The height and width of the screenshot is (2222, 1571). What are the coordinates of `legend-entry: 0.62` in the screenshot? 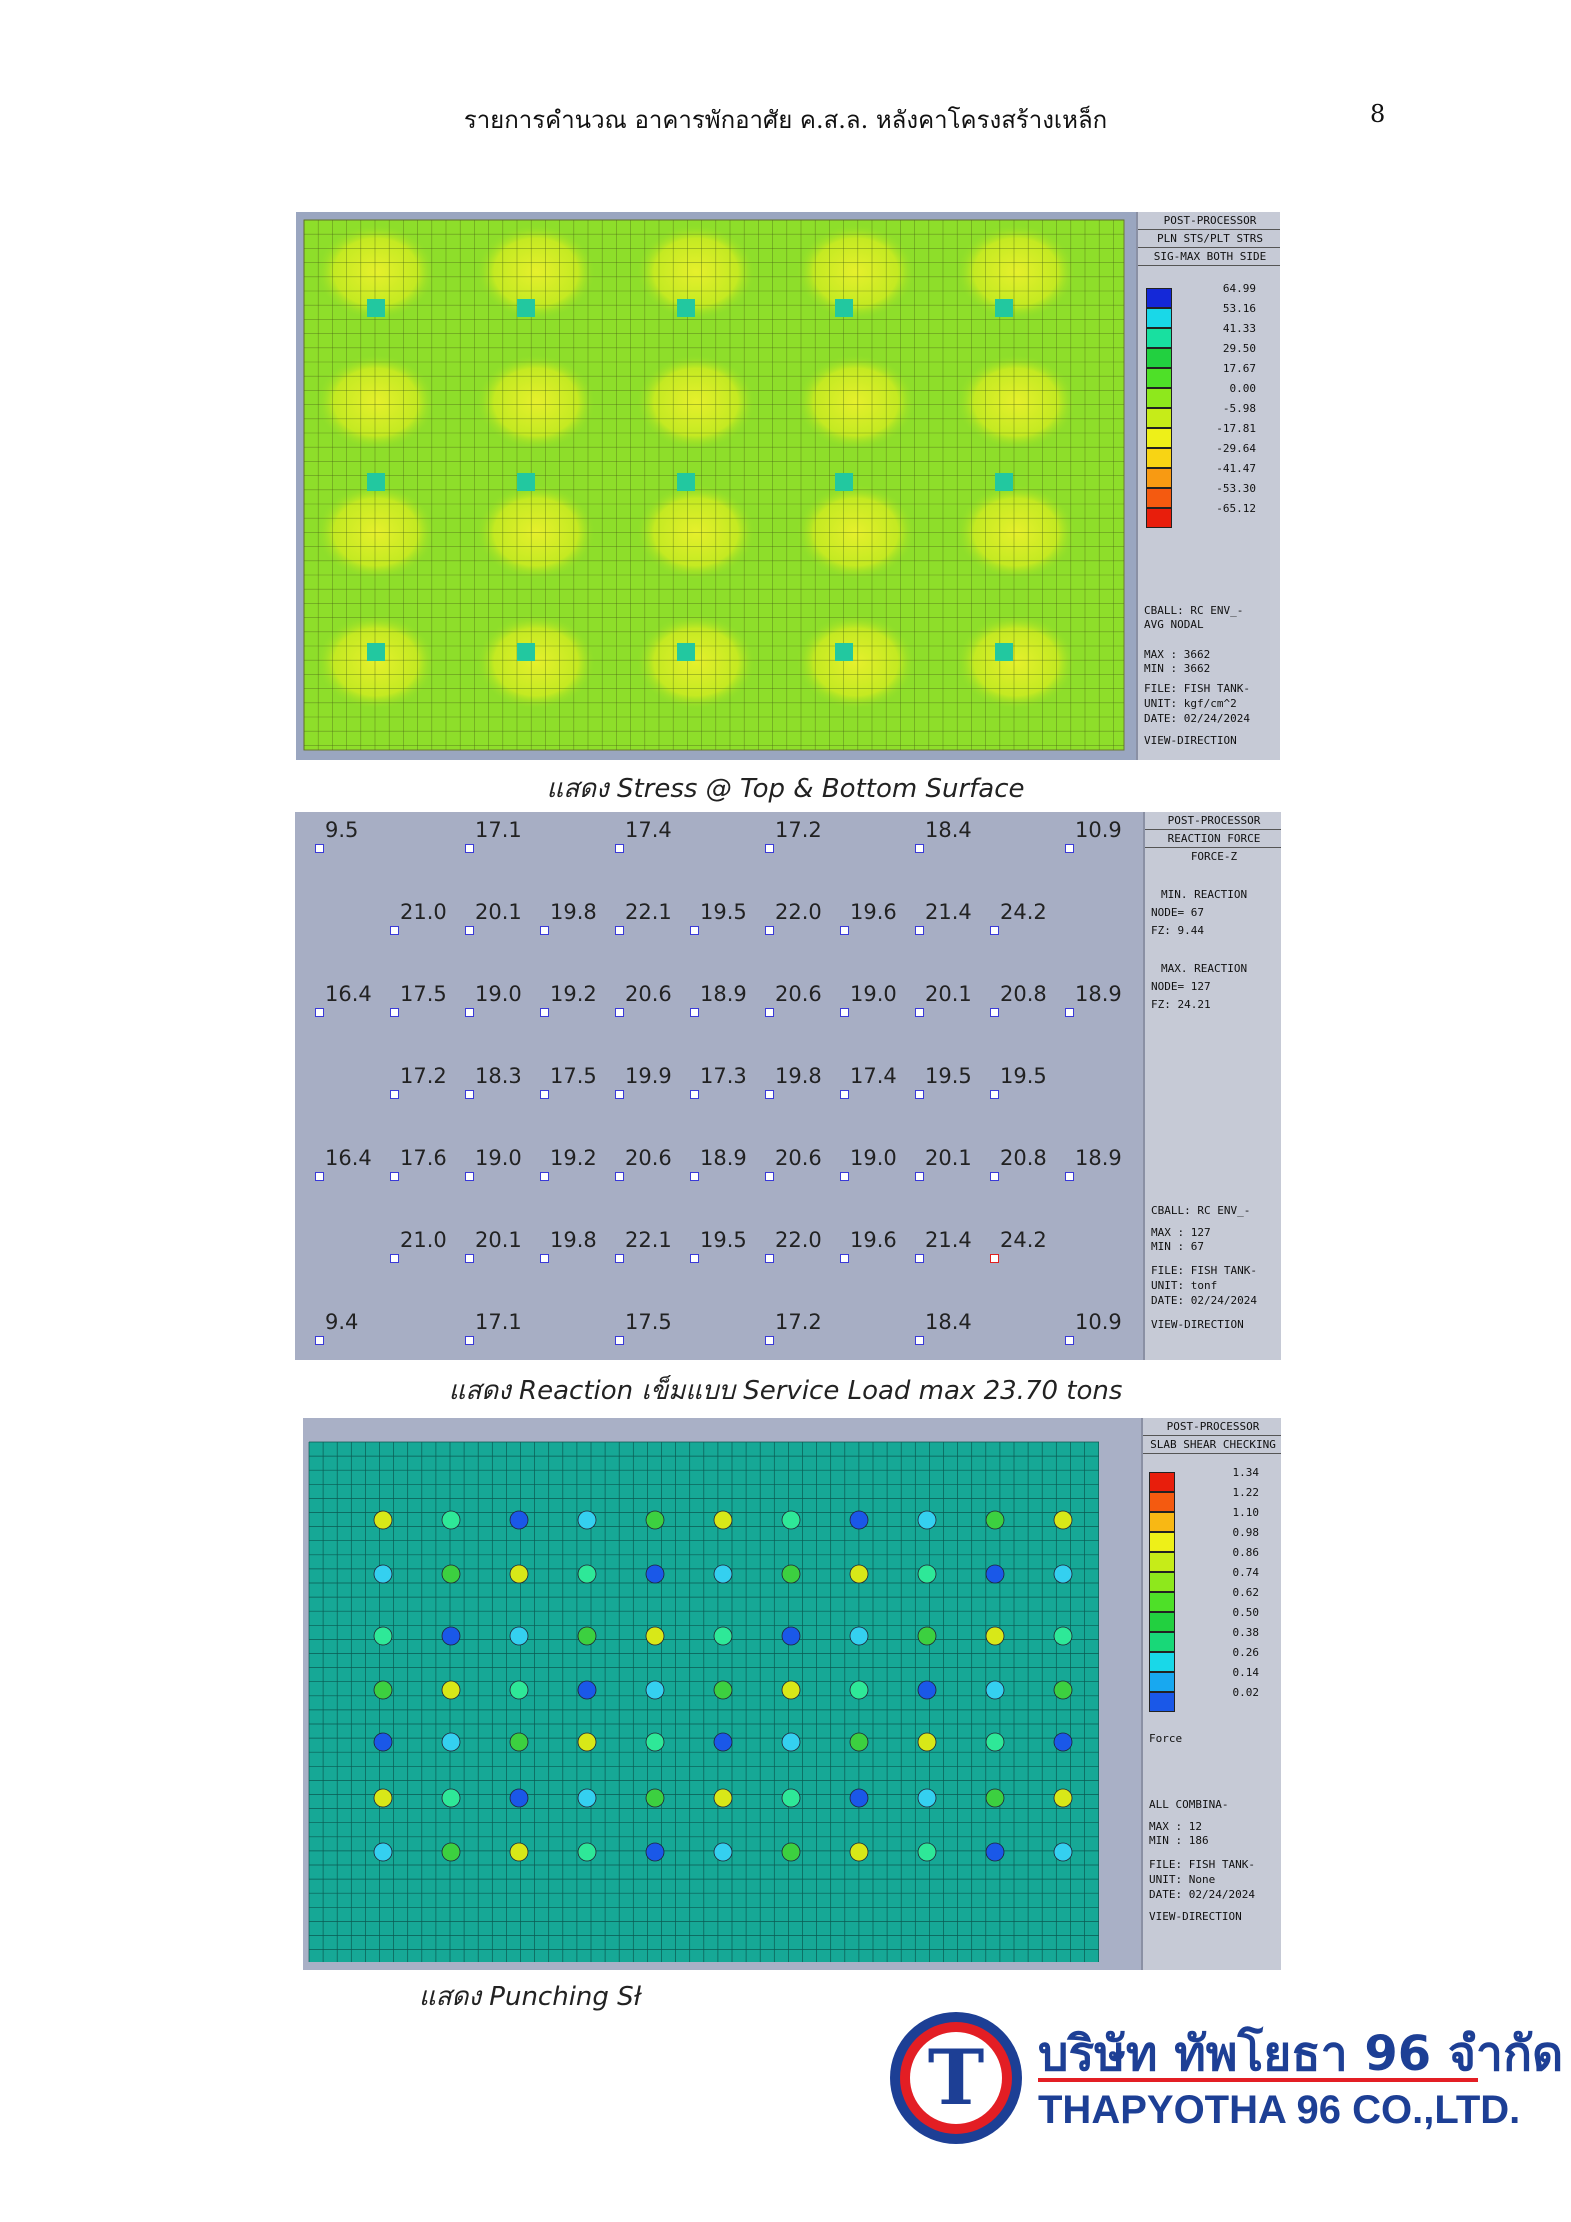 It's located at (1204, 1599).